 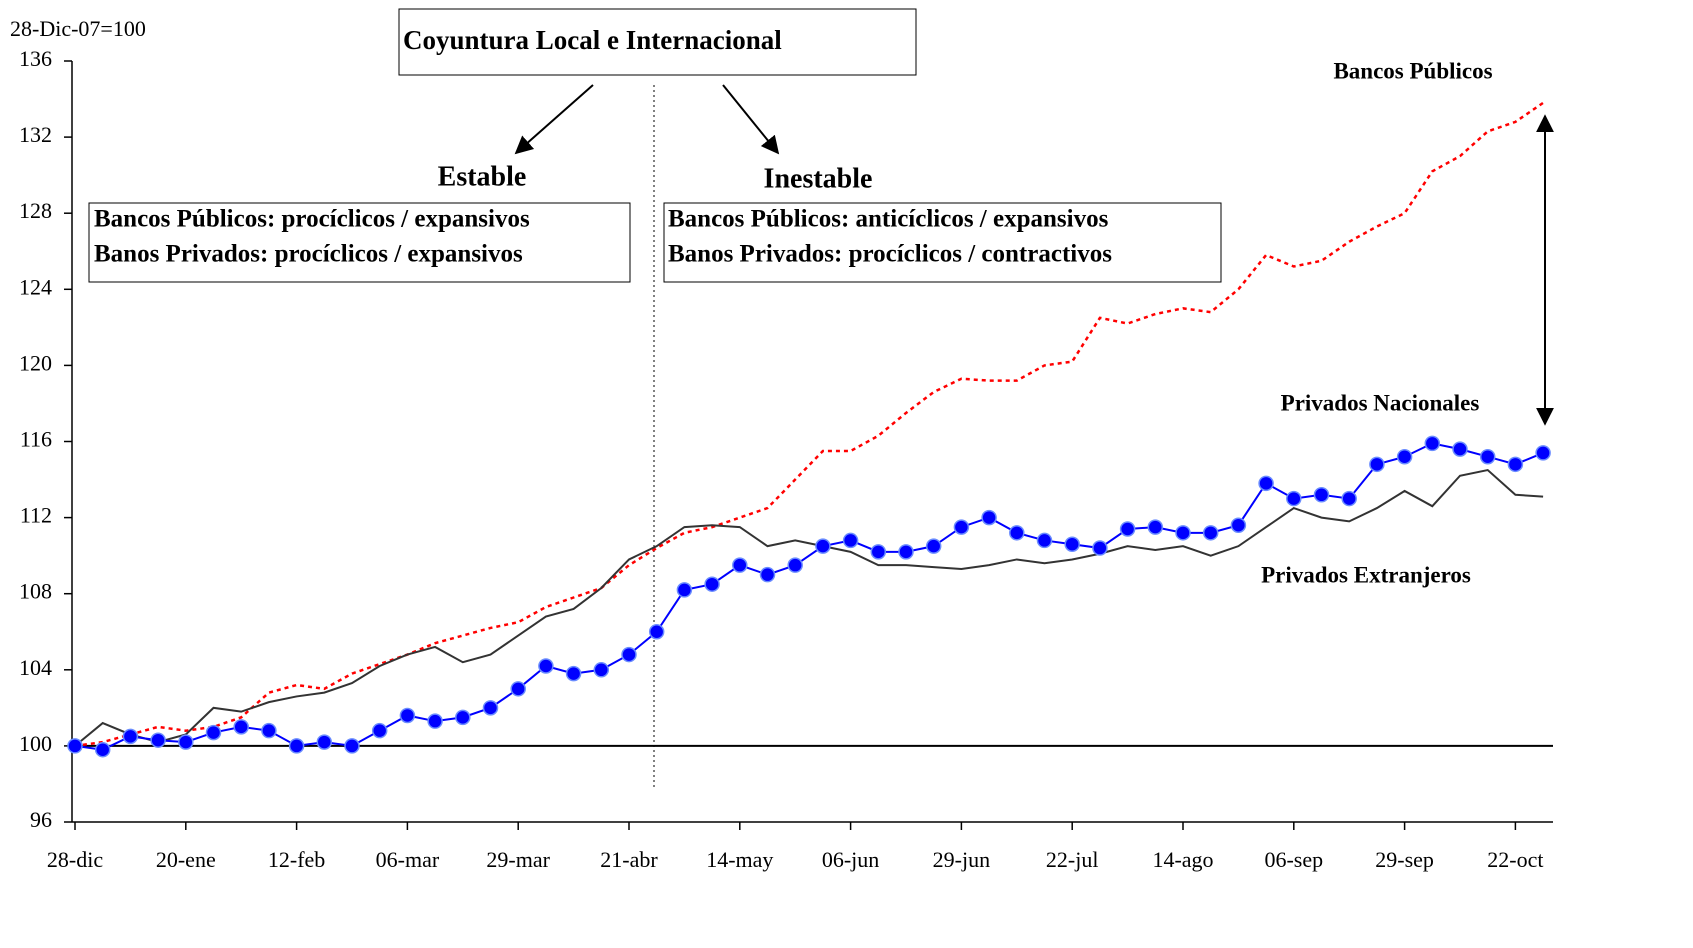 What do you see at coordinates (35, 134) in the screenshot?
I see `y-tick-label: 132` at bounding box center [35, 134].